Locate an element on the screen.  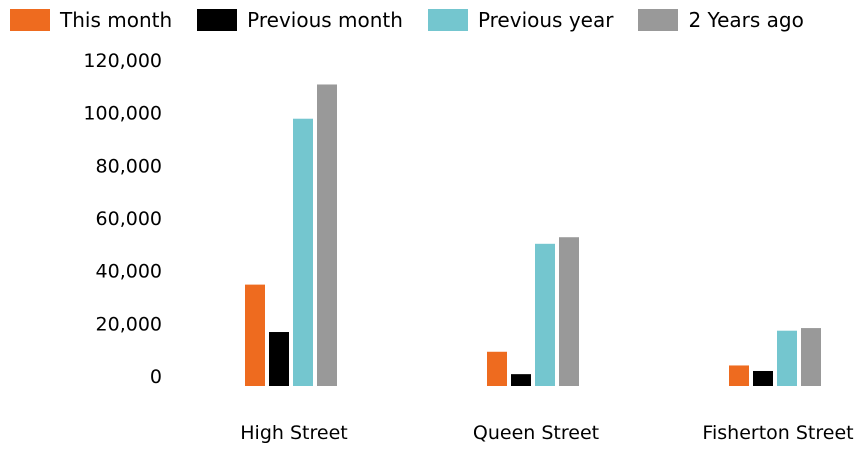
legend-item-previous-month: Previous month is located at coordinates (300, 20).